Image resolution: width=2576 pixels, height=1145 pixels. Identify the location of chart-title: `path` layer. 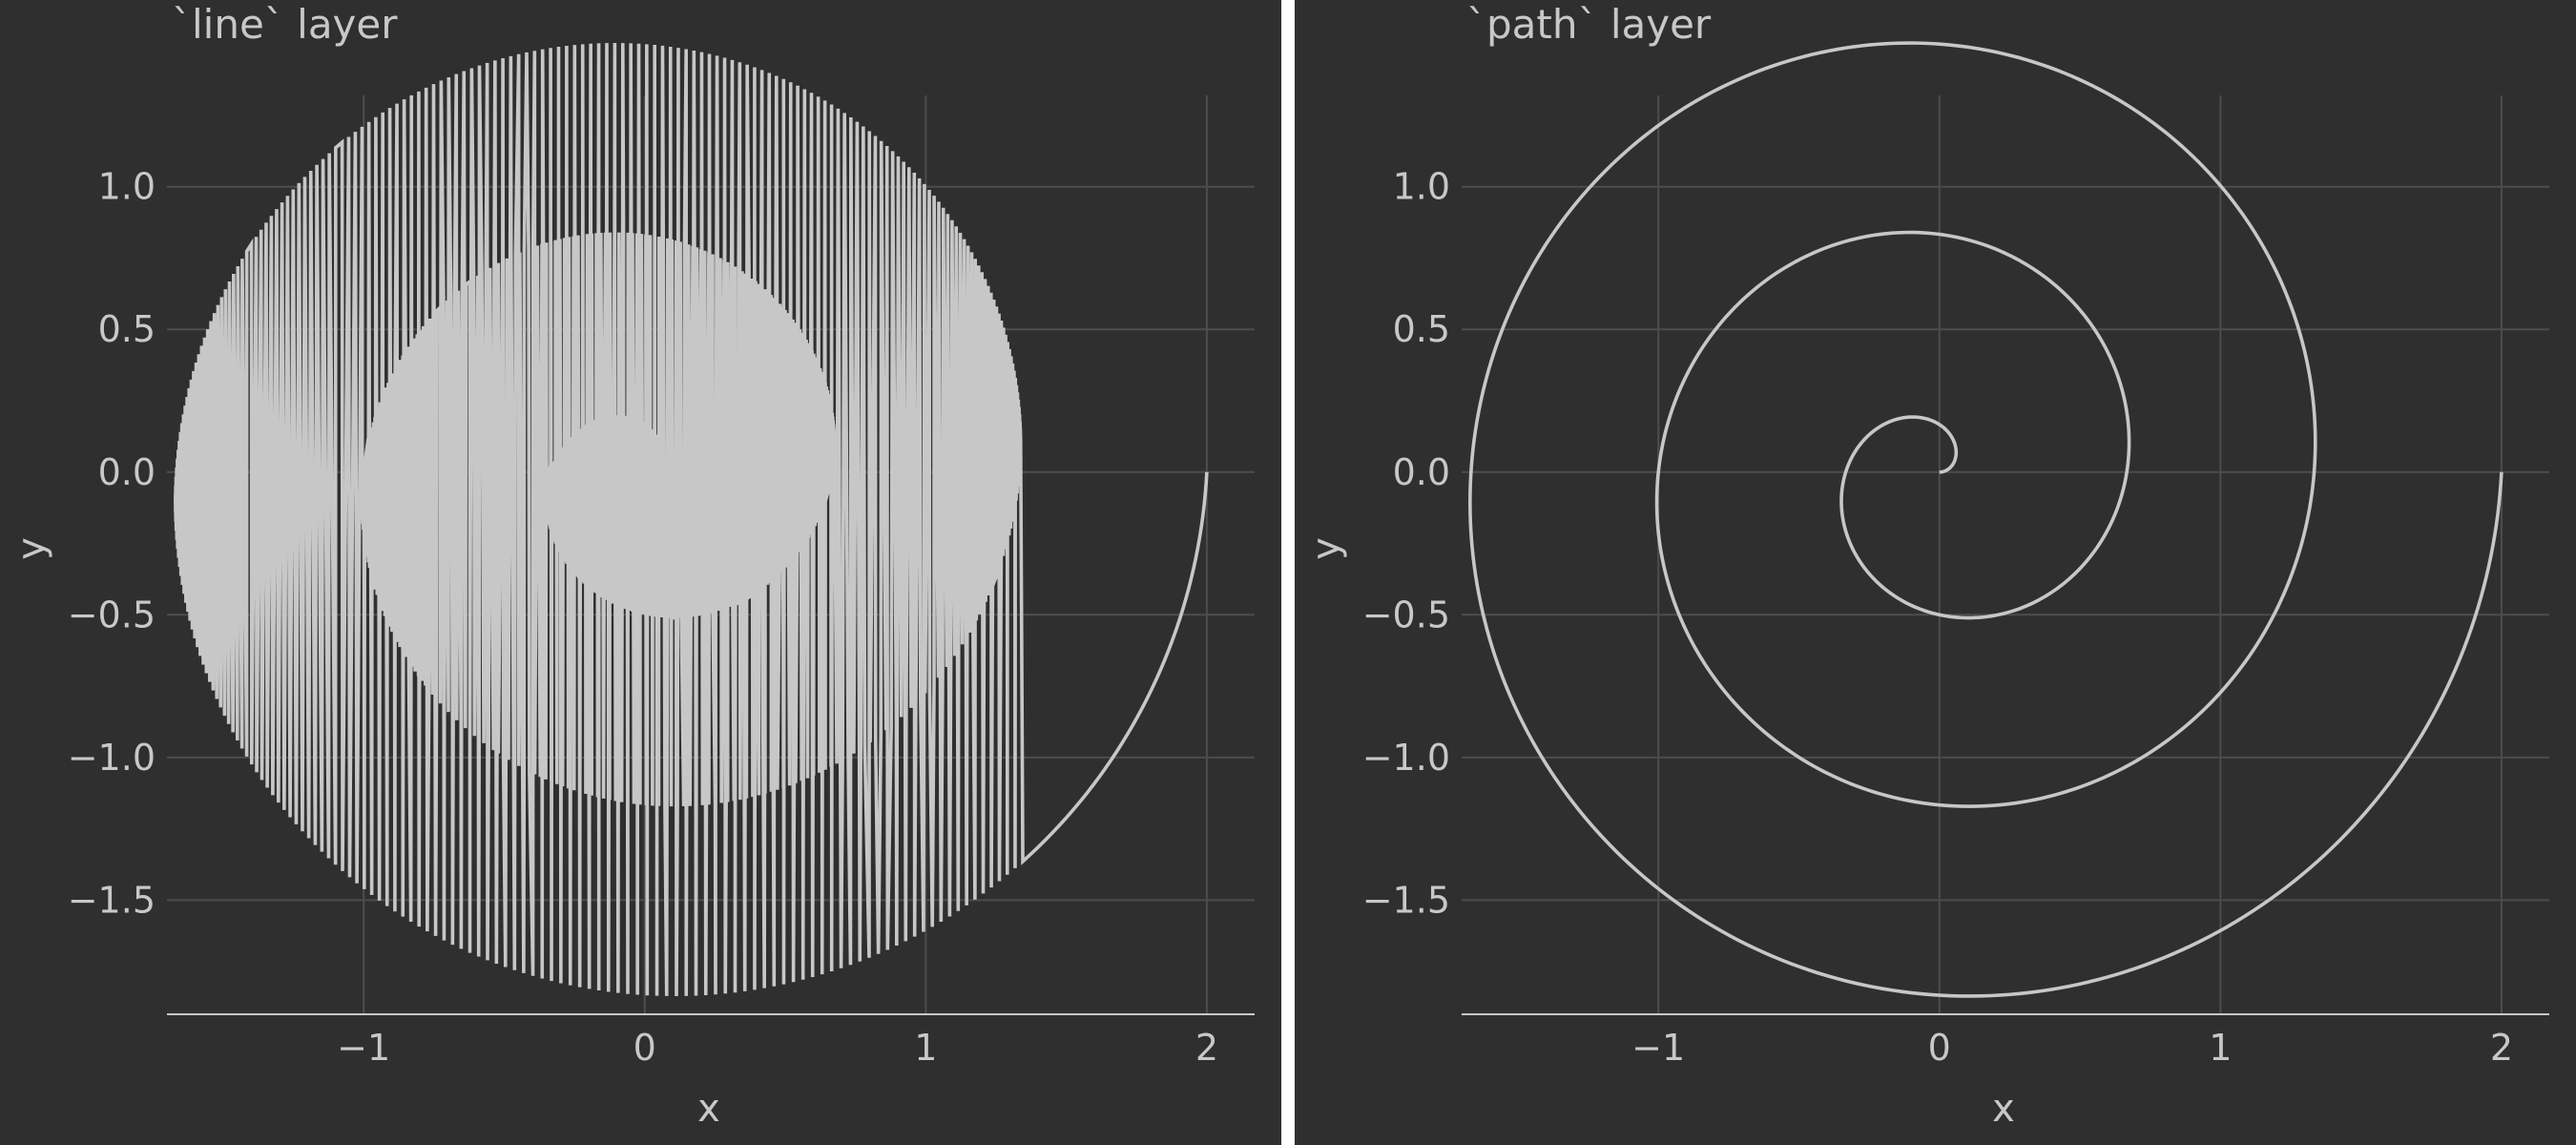
(1589, 24).